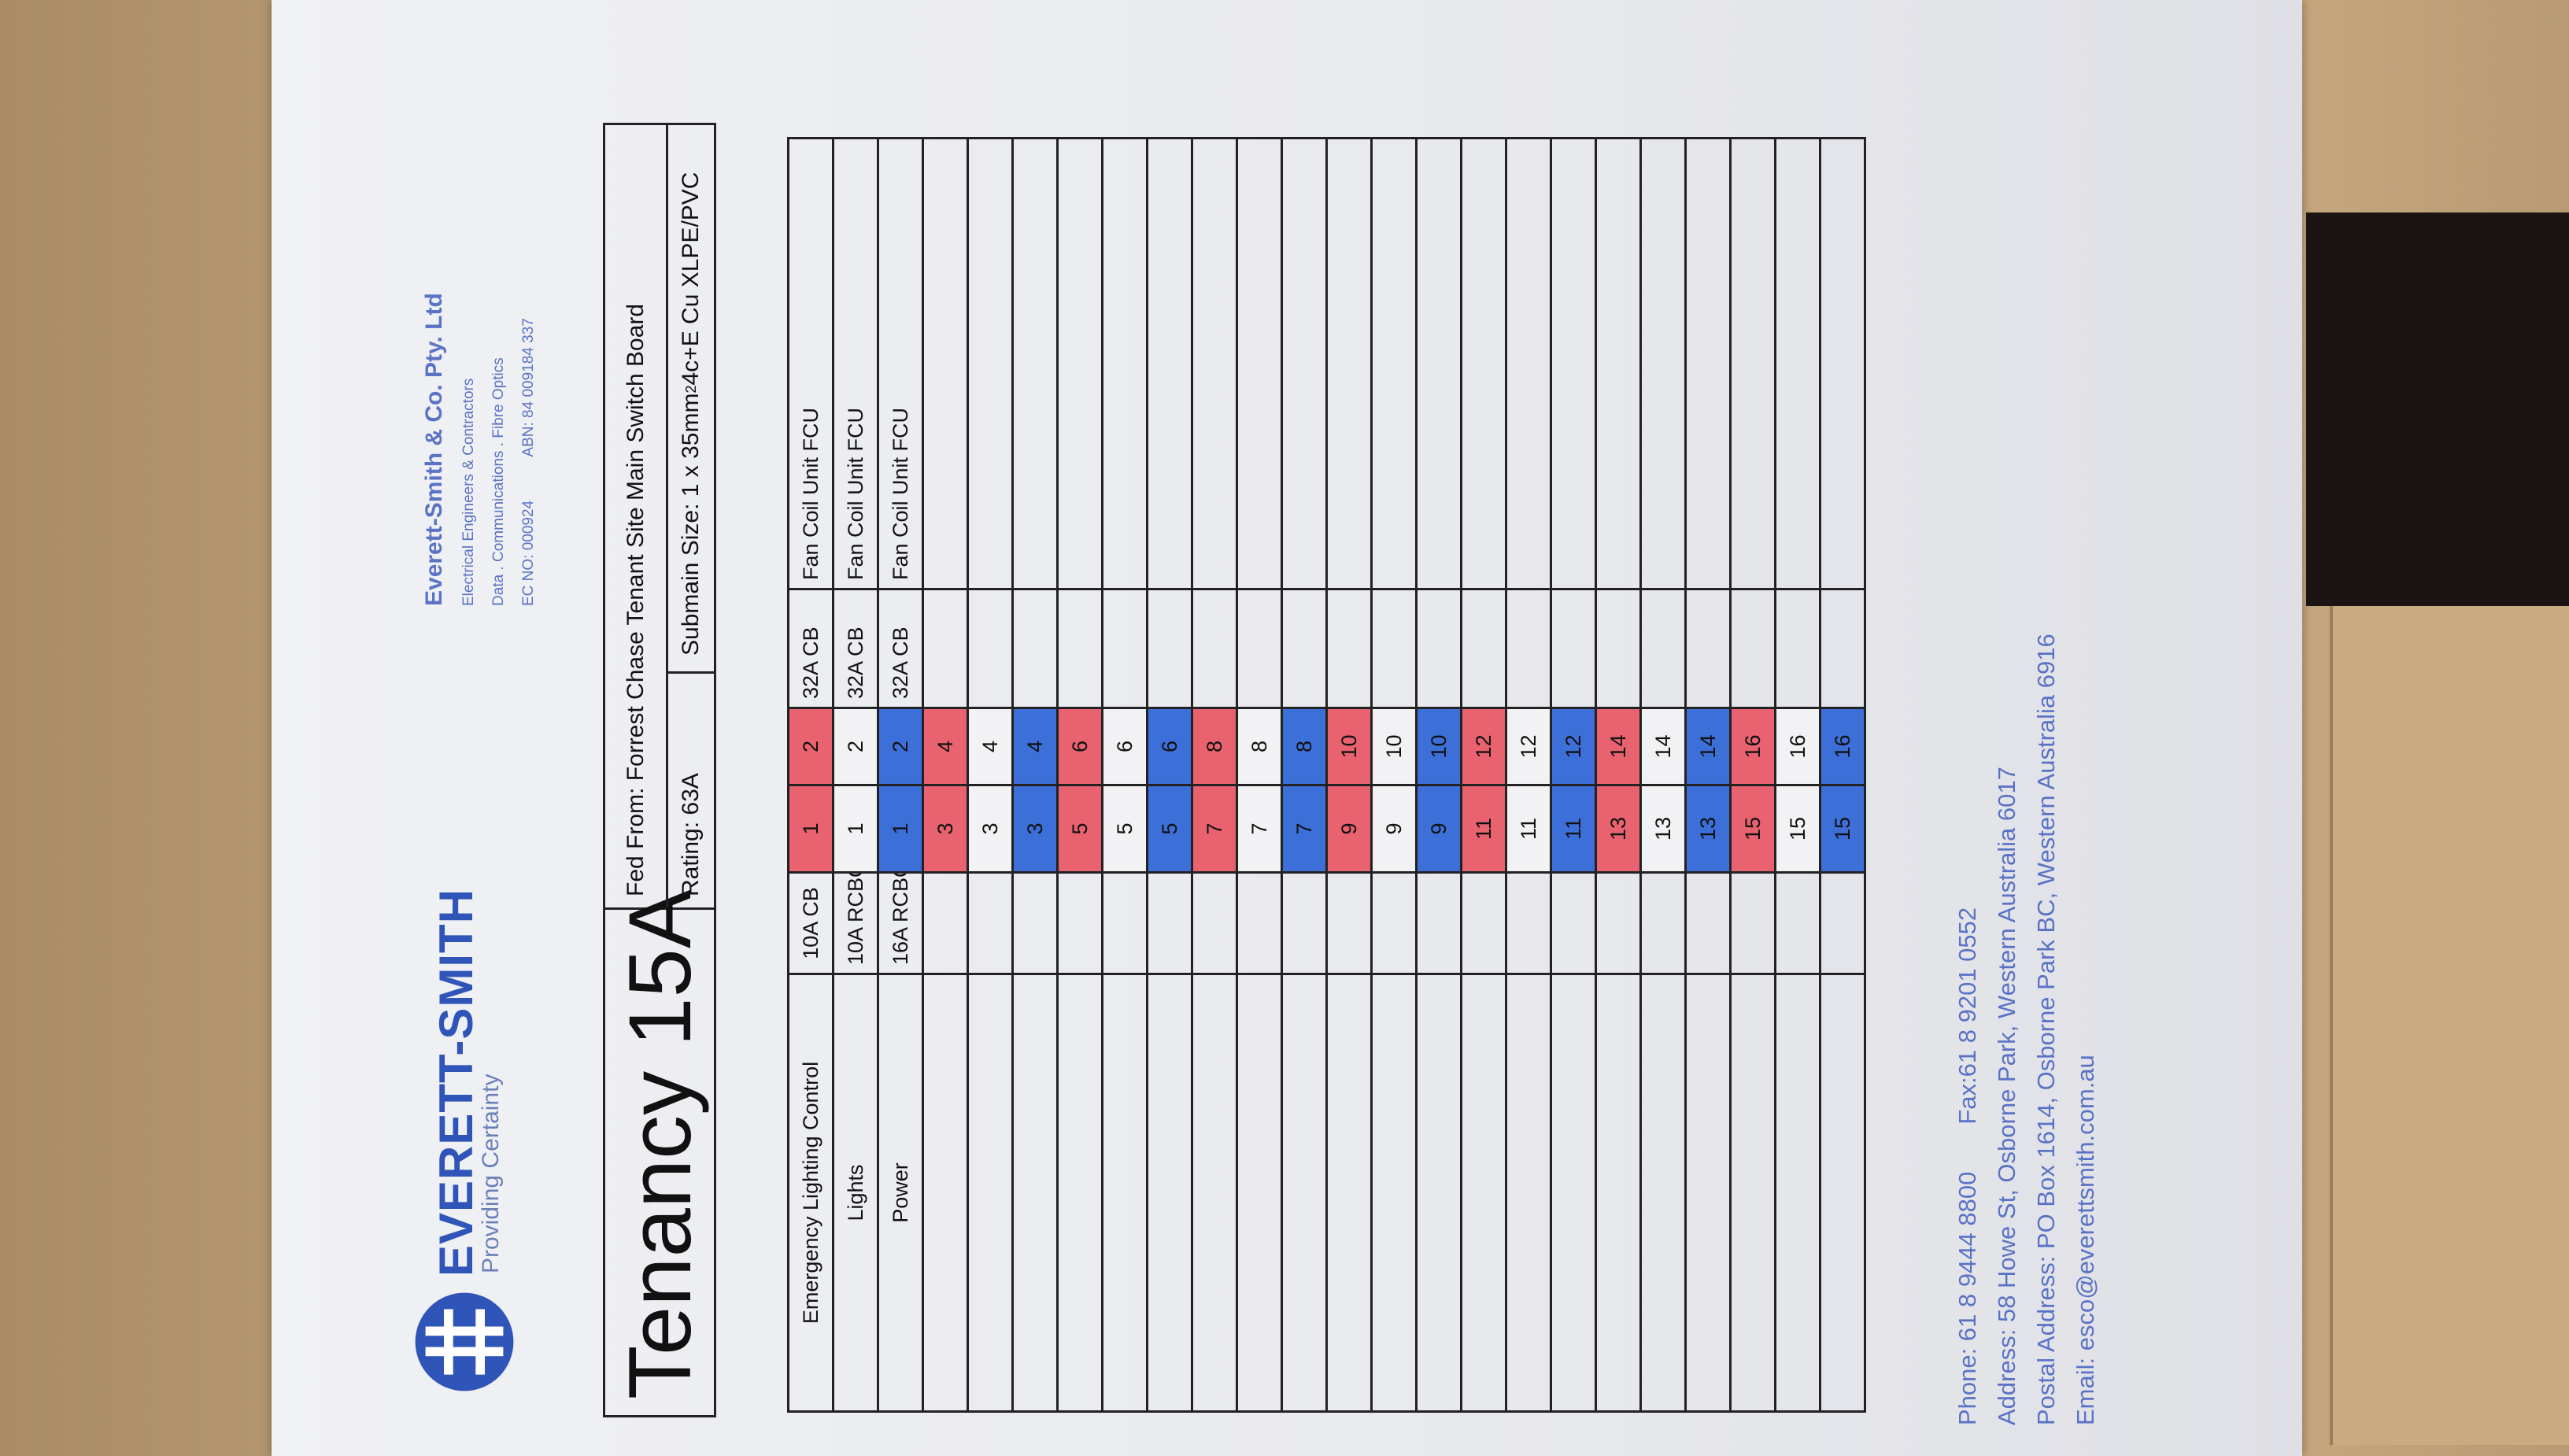  Describe the element at coordinates (491, 1173) in the screenshot. I see `logo-tagline: Providing Certainty` at that location.